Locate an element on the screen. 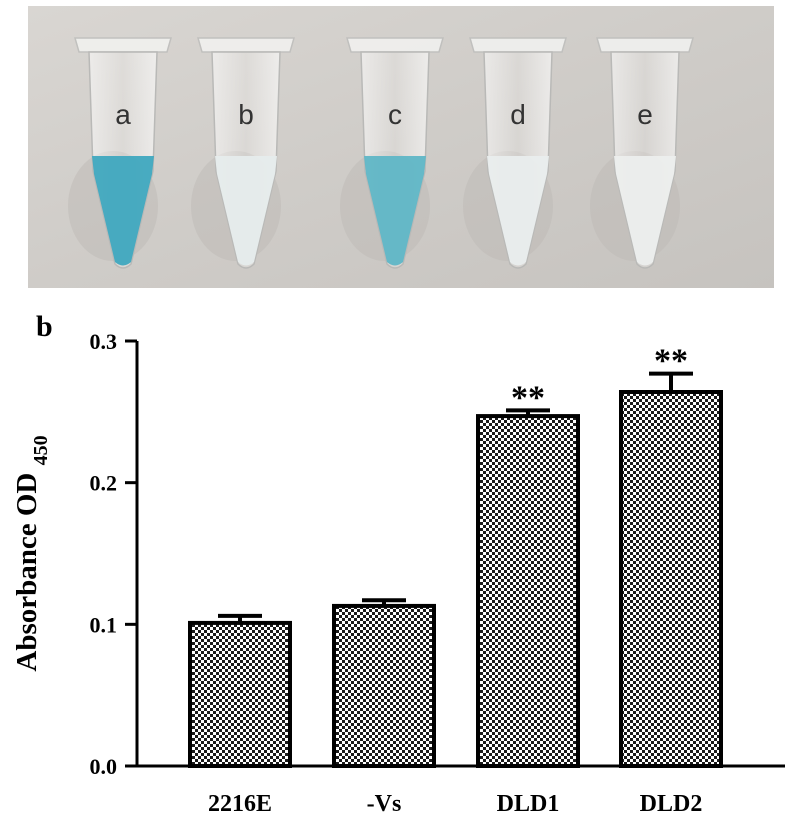 This screenshot has width=800, height=817. bar--Vs is located at coordinates (384, 685).